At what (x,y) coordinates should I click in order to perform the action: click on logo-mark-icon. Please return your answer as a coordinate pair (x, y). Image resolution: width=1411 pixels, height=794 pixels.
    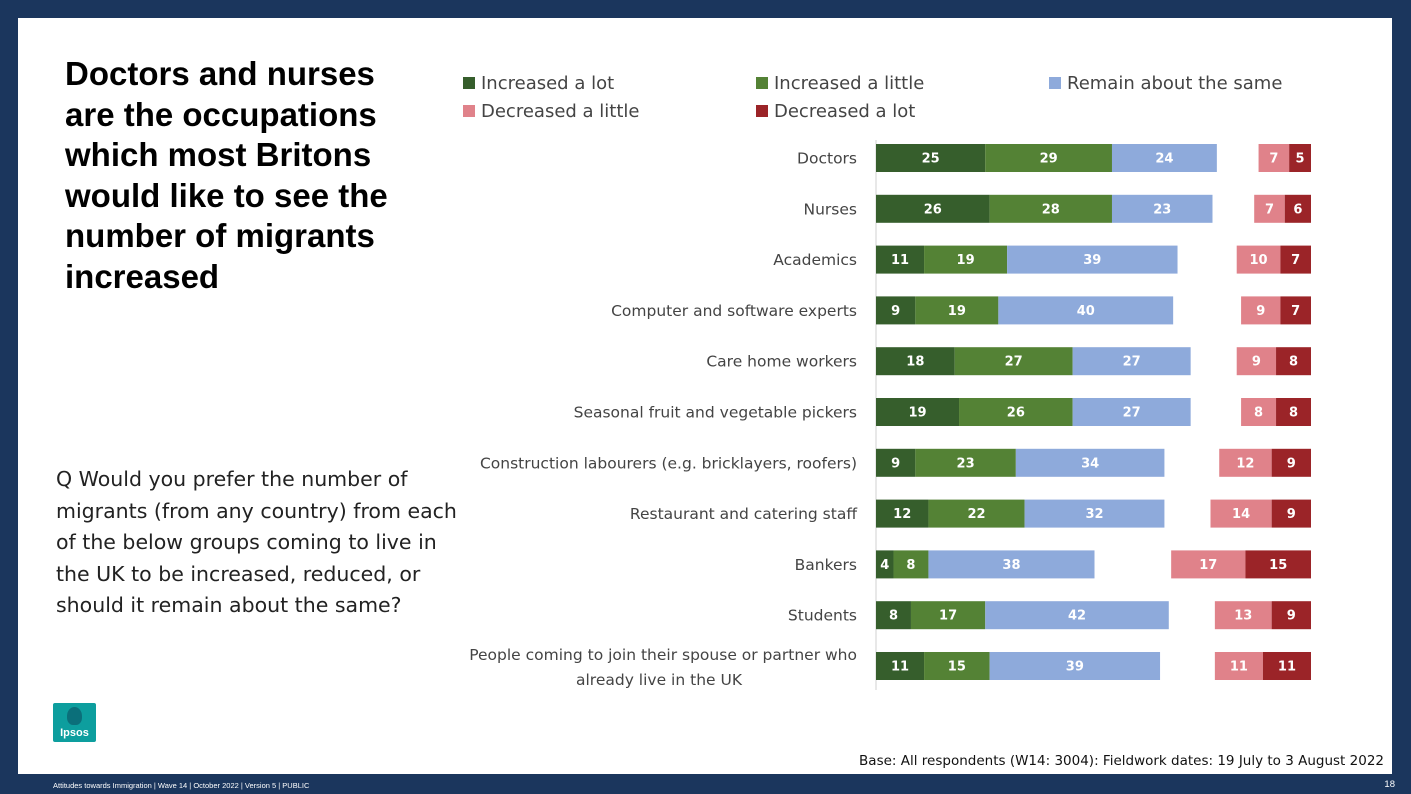
    Looking at the image, I should click on (74, 716).